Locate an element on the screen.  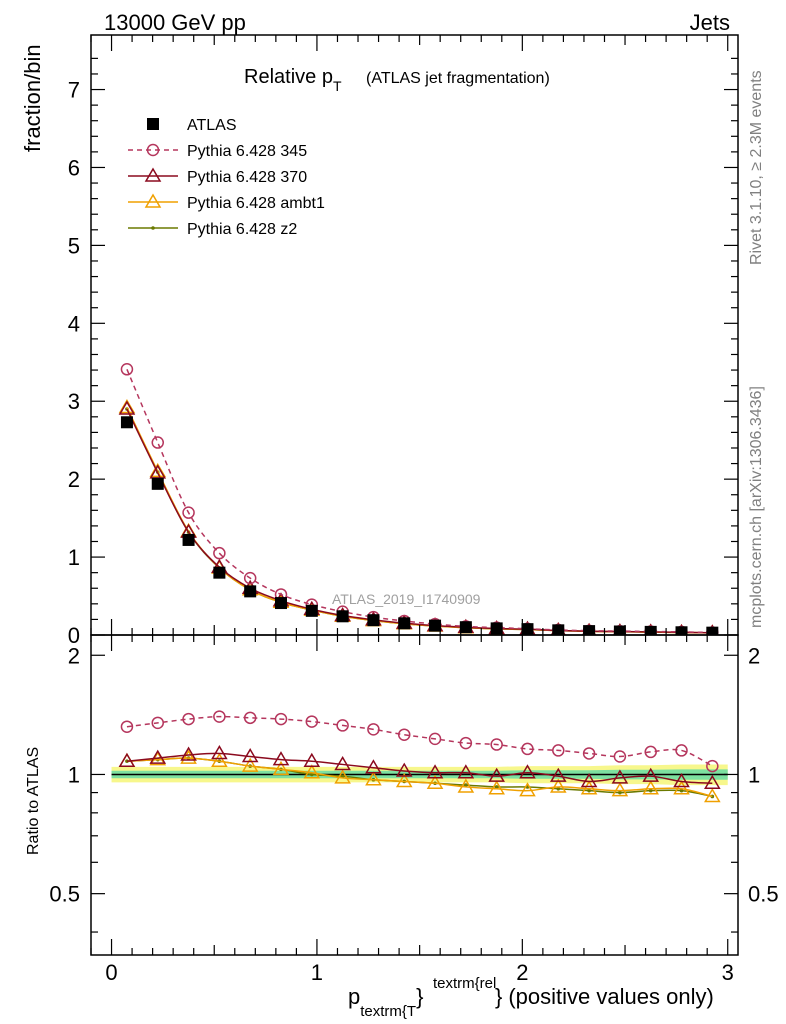
legend-item-pythia-6-428-ambt1: Pythia 6.428 ambt1 is located at coordinates (226, 202).